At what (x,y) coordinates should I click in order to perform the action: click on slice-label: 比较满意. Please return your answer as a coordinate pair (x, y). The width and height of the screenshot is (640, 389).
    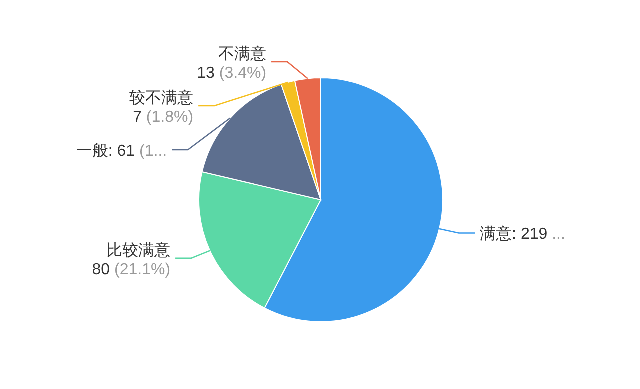
    Looking at the image, I should click on (138, 250).